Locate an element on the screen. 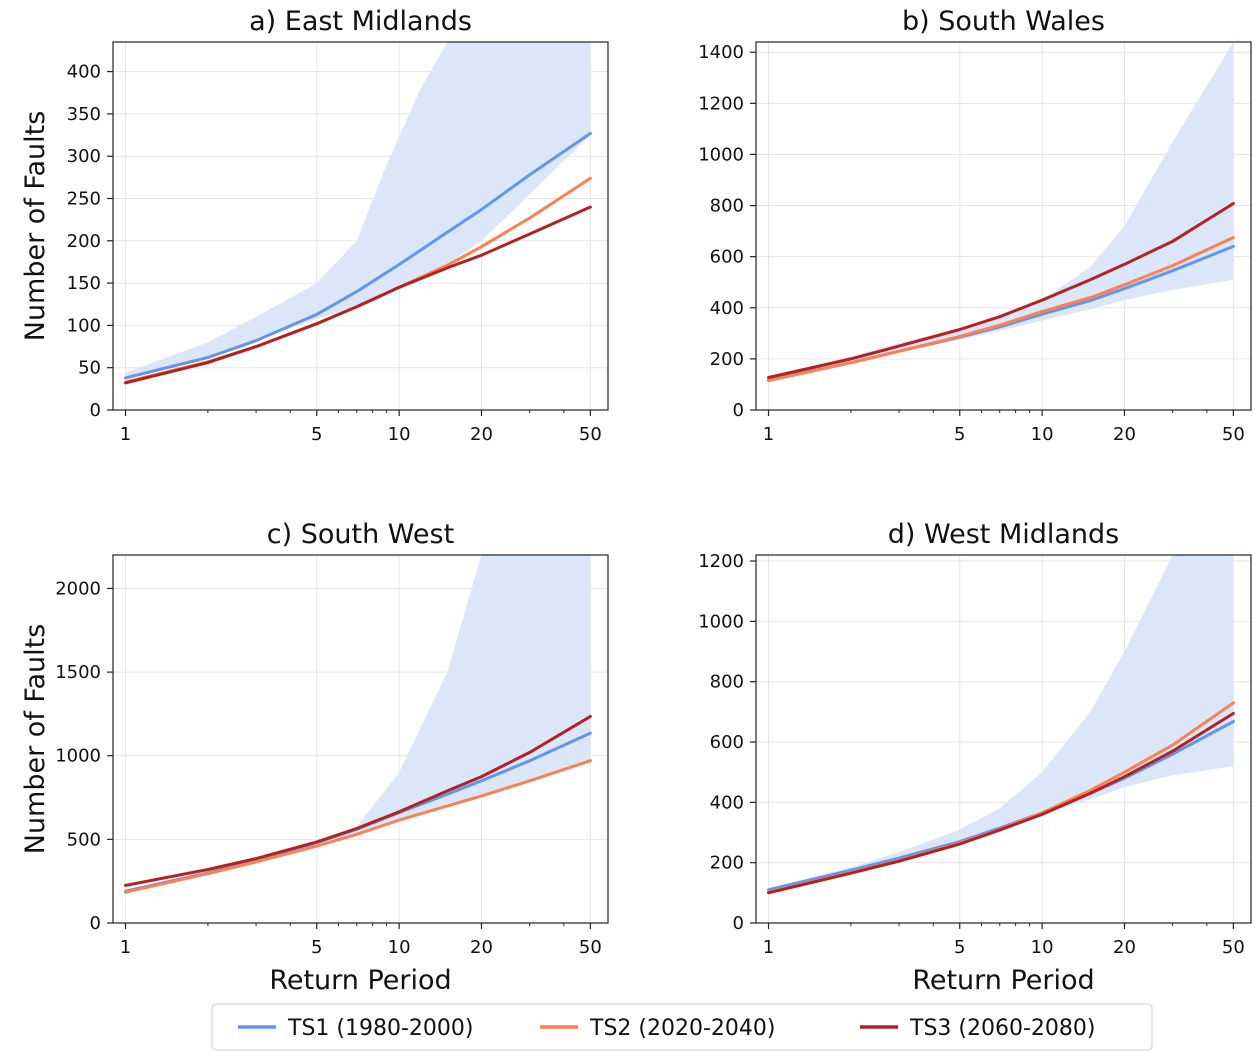  y-tick-label: 250 is located at coordinates (84, 199).